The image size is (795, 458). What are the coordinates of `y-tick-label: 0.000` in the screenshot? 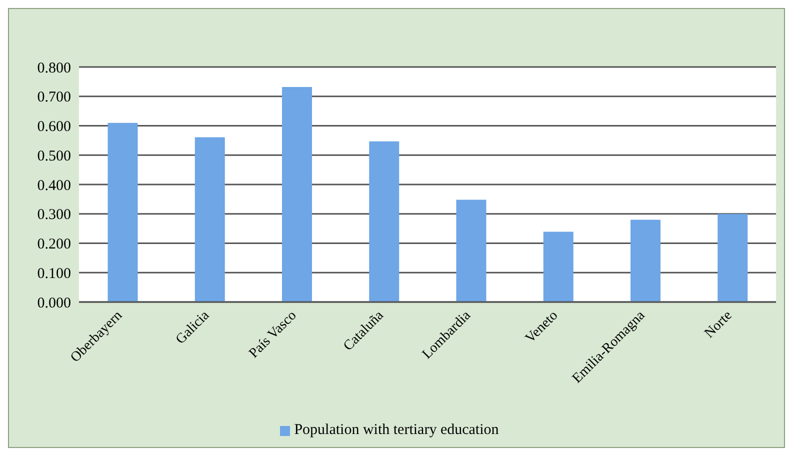 It's located at (54, 303).